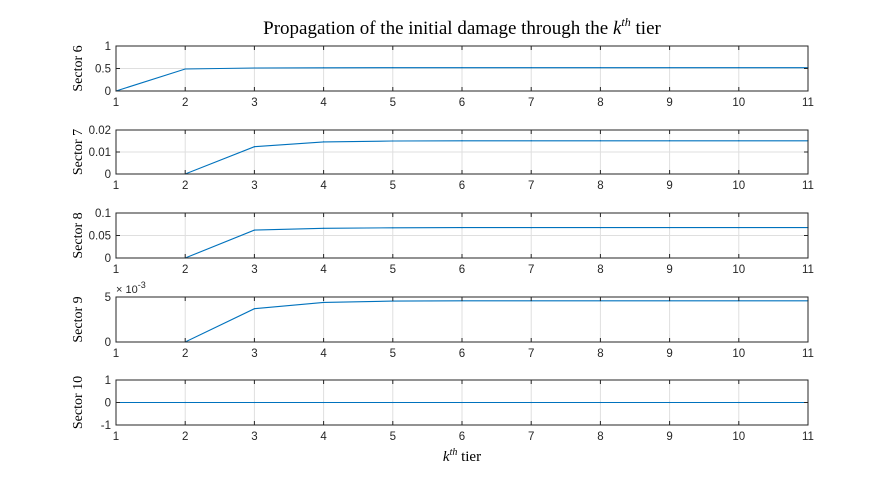 The image size is (894, 484). Describe the element at coordinates (446, 457) in the screenshot. I see `xlabel-k: k` at that location.